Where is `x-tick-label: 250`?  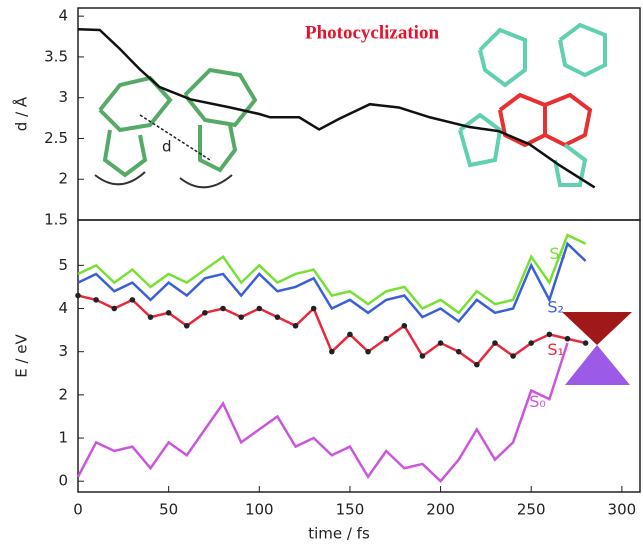
x-tick-label: 250 is located at coordinates (531, 510).